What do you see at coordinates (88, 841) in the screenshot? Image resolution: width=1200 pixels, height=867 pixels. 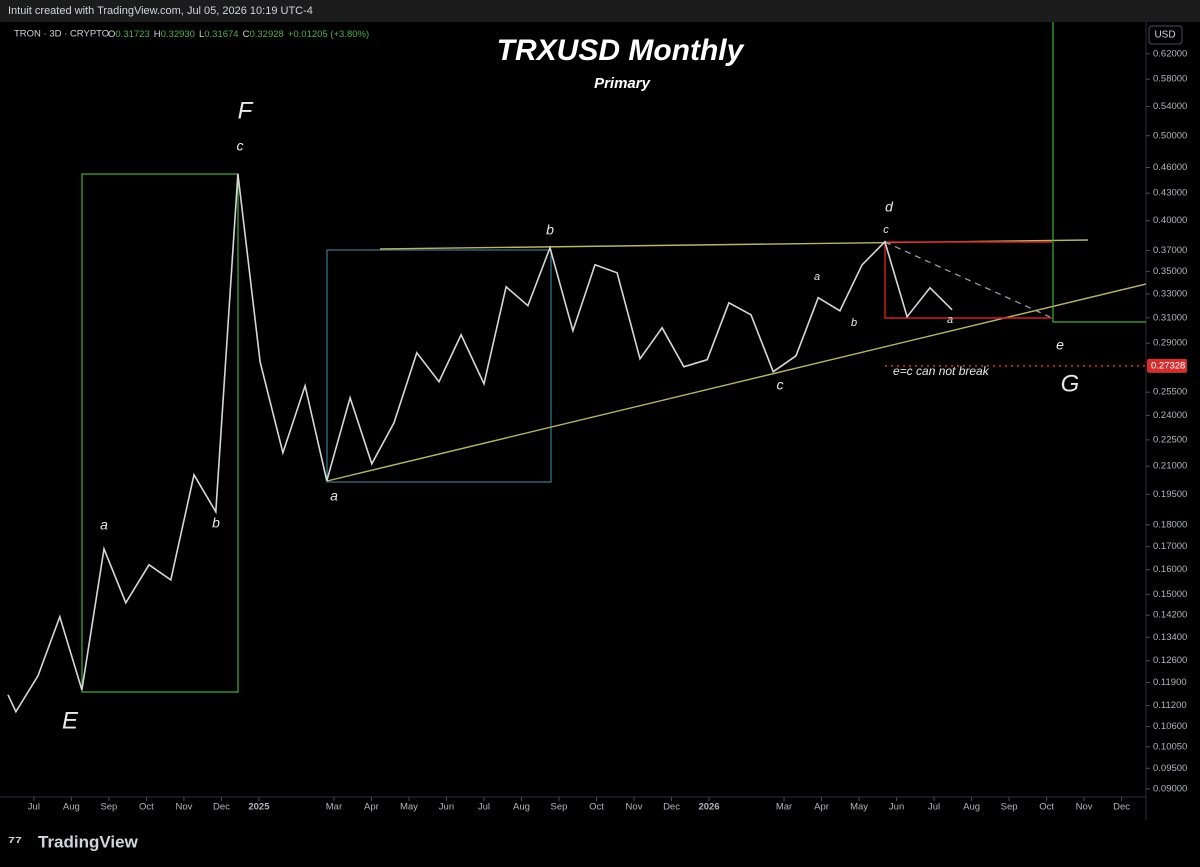 I see `brand: TradingView` at bounding box center [88, 841].